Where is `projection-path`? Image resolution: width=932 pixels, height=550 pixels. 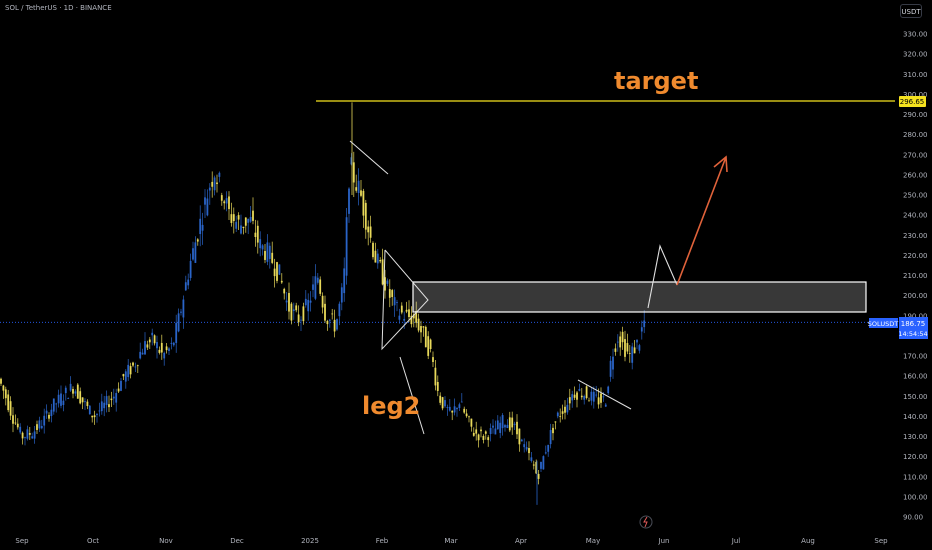
projection-path is located at coordinates (662, 276).